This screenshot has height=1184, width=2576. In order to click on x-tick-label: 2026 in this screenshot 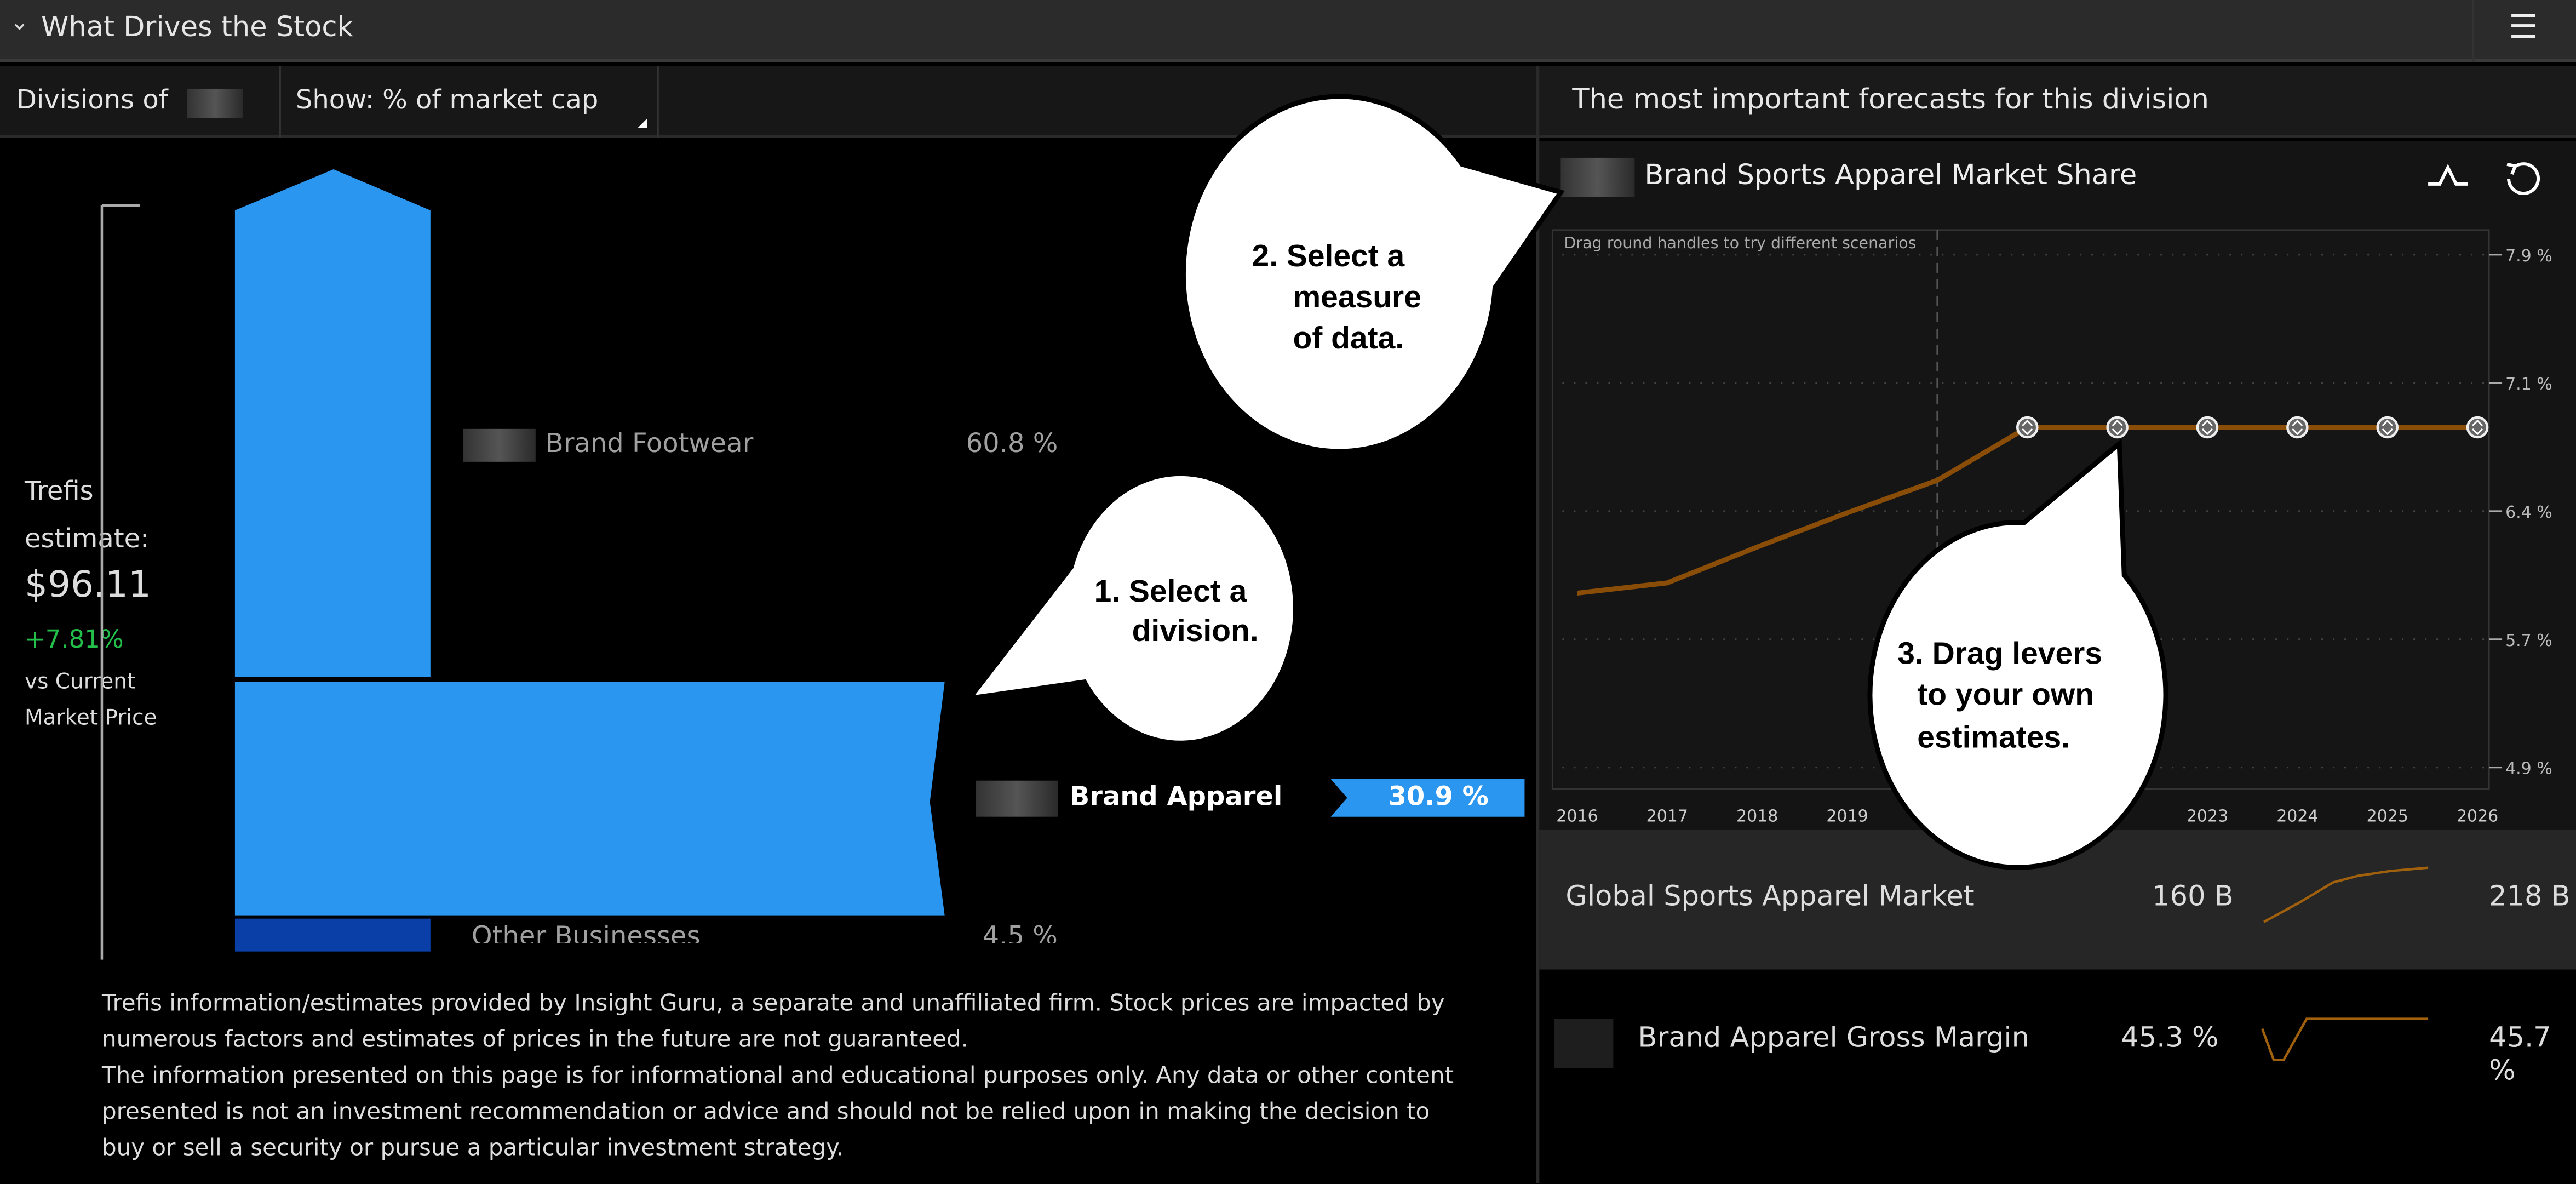, I will do `click(2478, 817)`.